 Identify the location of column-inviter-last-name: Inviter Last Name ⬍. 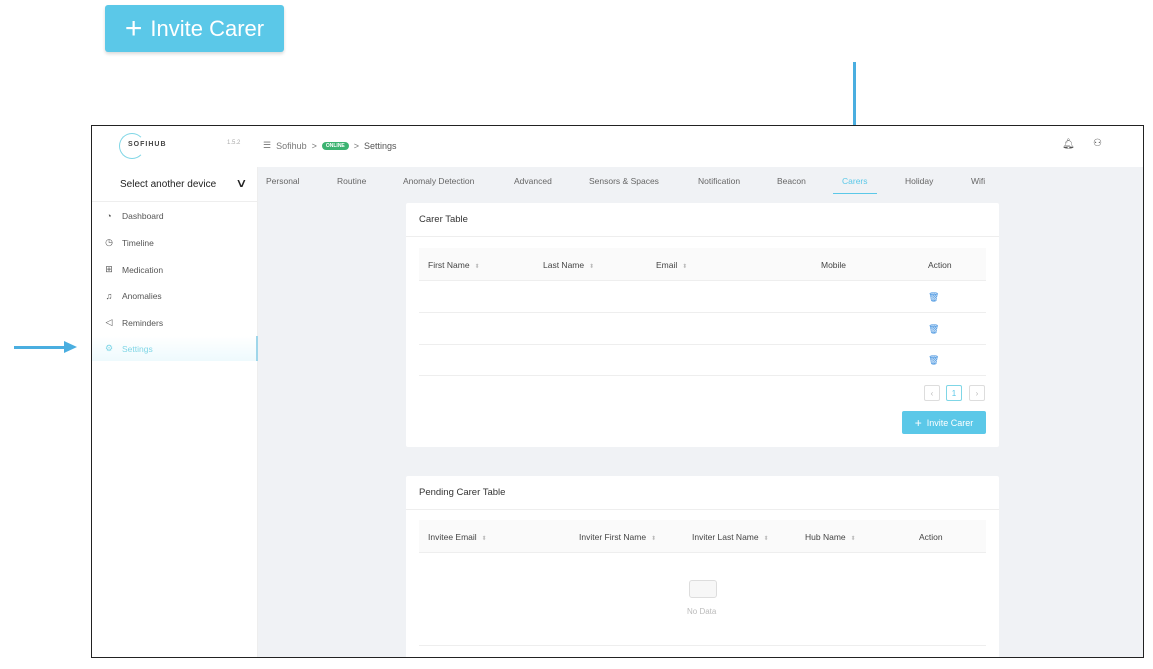
(730, 537).